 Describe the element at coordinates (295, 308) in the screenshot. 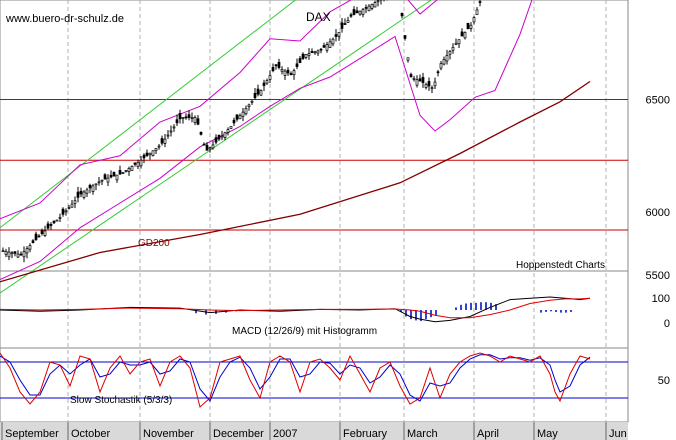

I see `macd-signal-line` at that location.